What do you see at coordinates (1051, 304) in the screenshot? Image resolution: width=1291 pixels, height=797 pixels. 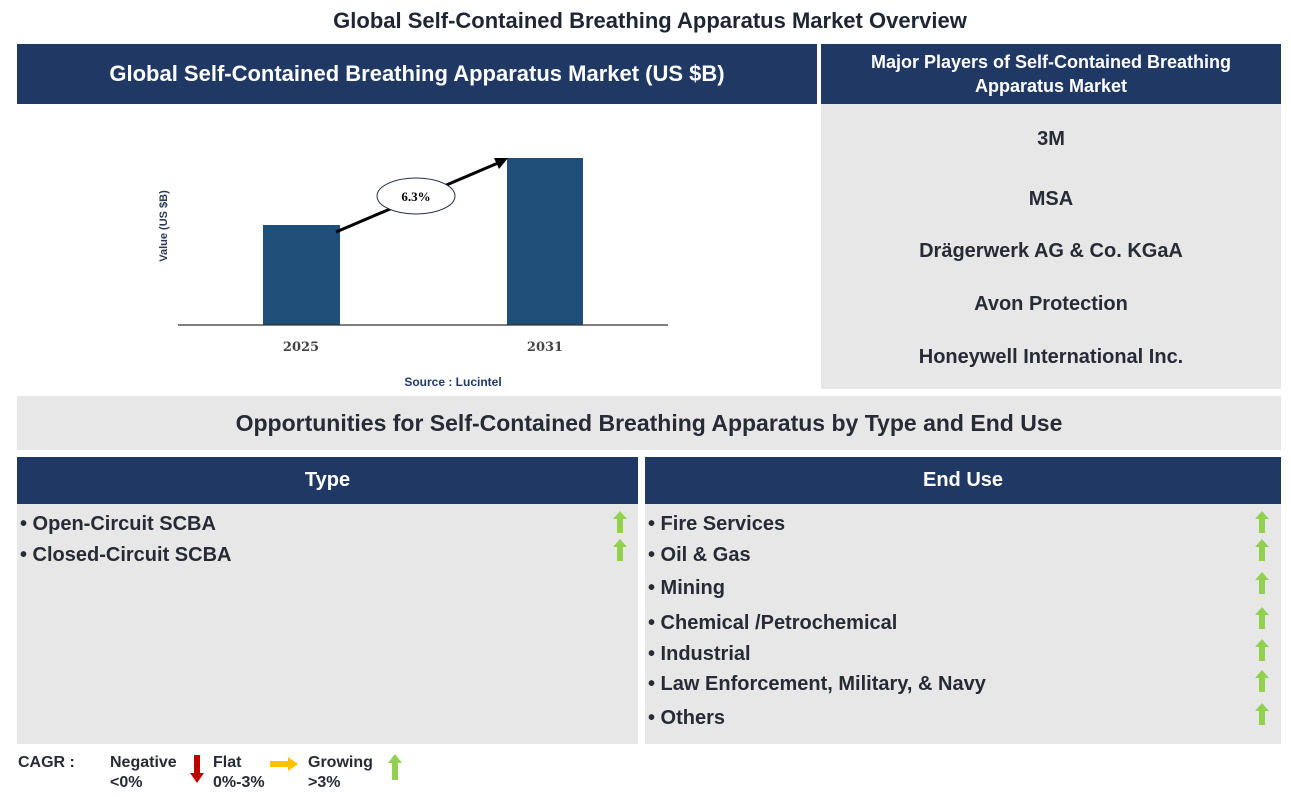 I see `player-item: Avon Protection` at bounding box center [1051, 304].